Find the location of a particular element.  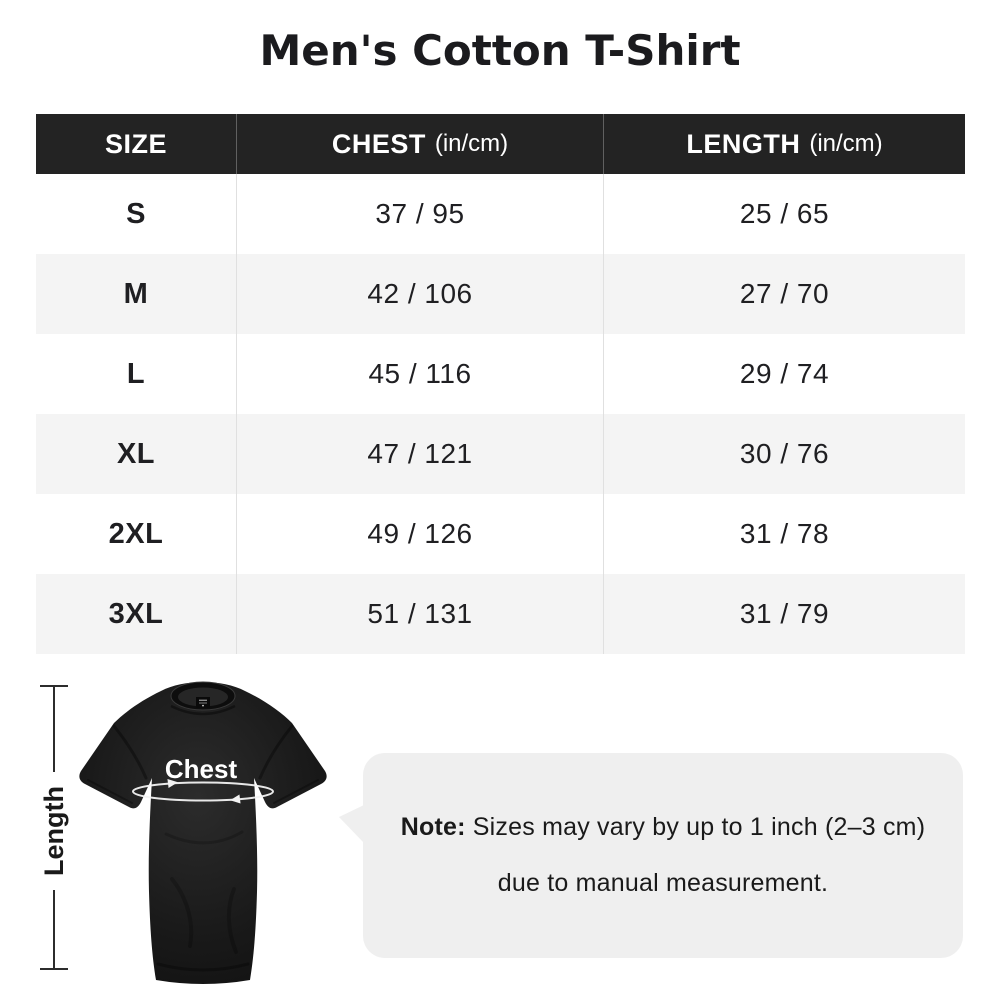

header-cell-size: SIZE is located at coordinates (136, 144).